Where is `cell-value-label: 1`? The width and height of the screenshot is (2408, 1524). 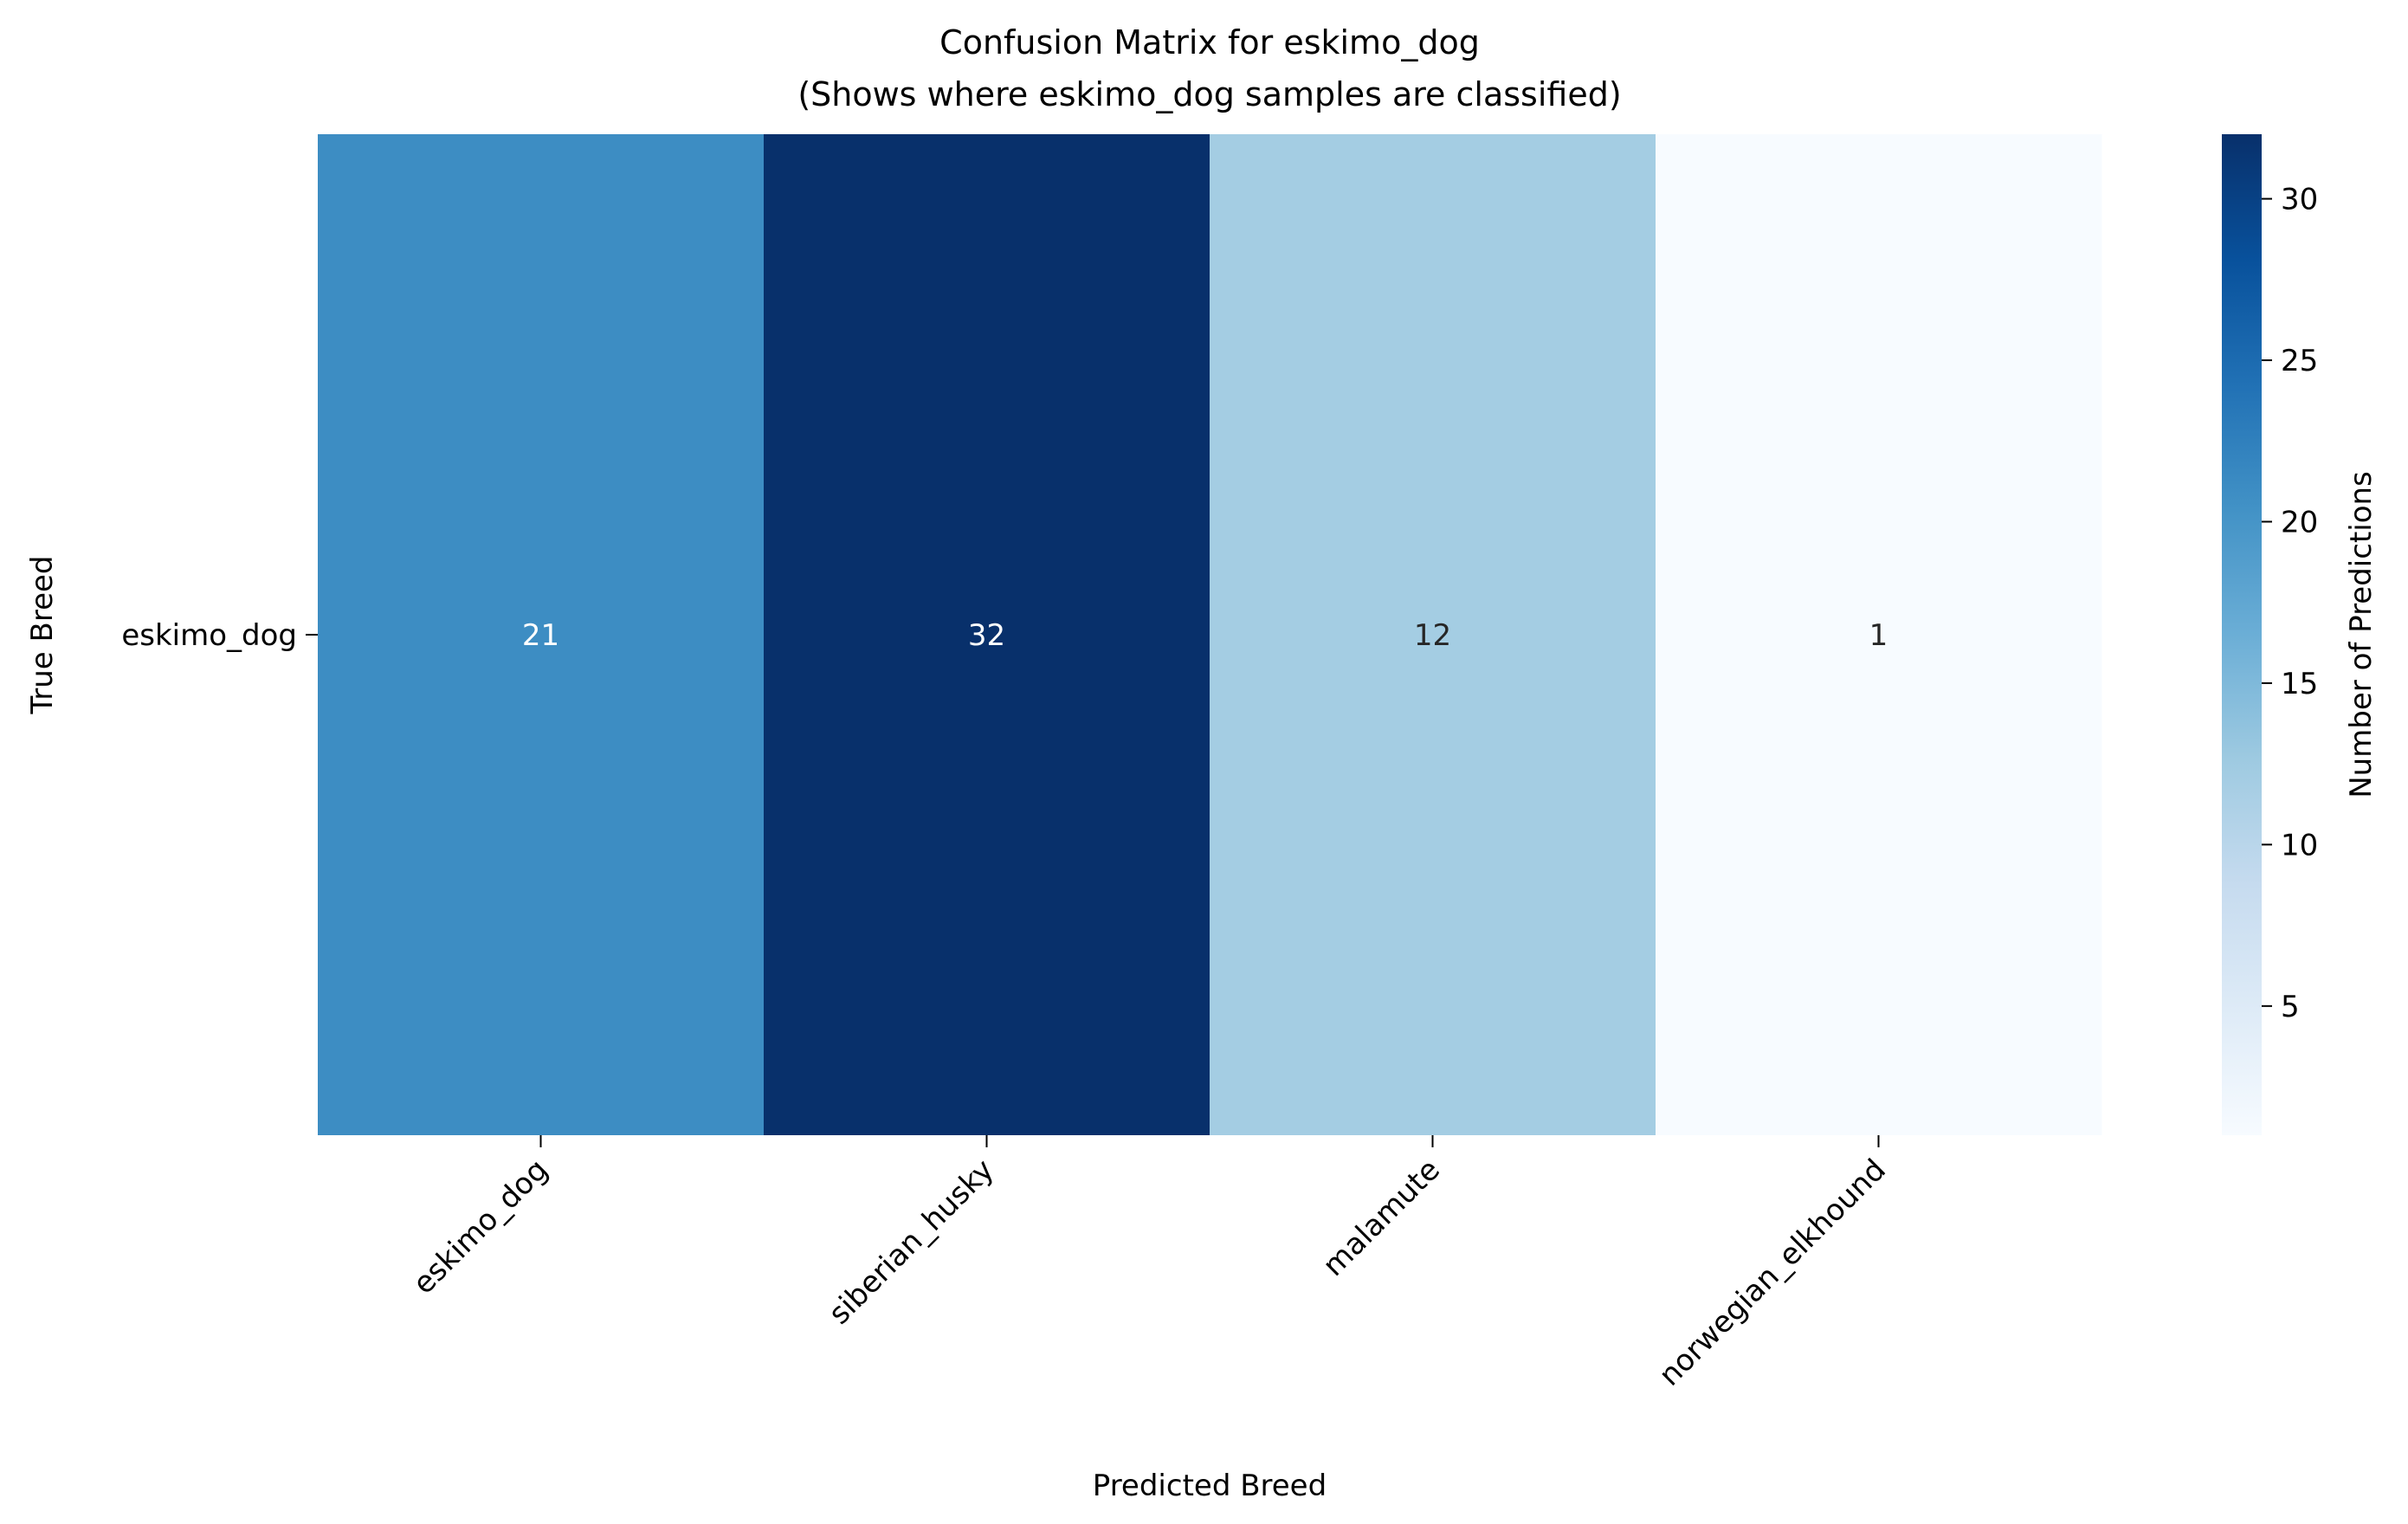 cell-value-label: 1 is located at coordinates (1878, 635).